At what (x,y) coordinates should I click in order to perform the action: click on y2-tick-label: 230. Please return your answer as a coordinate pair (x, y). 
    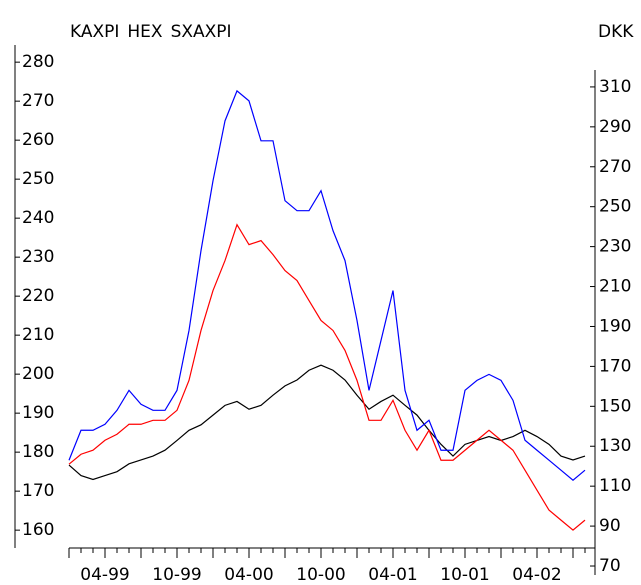
    Looking at the image, I should click on (615, 247).